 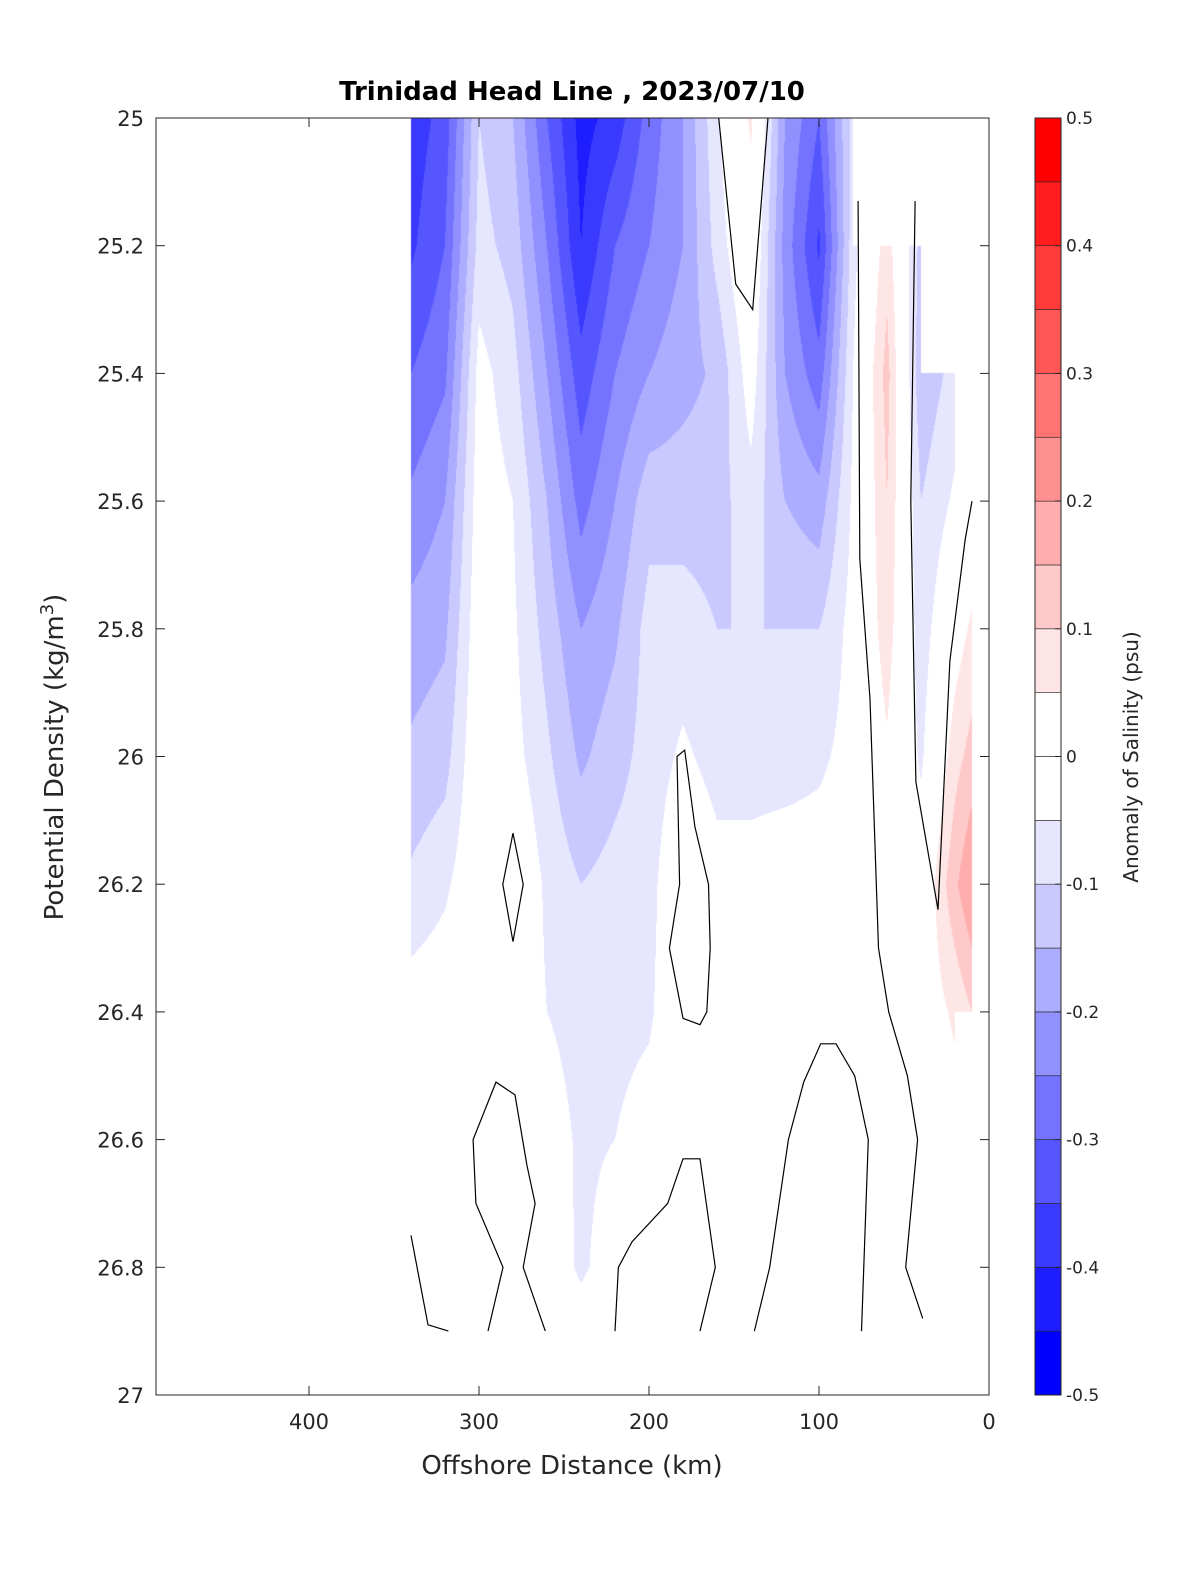 I want to click on colorbar-tick-label: -0.2, so click(x=1082, y=1013).